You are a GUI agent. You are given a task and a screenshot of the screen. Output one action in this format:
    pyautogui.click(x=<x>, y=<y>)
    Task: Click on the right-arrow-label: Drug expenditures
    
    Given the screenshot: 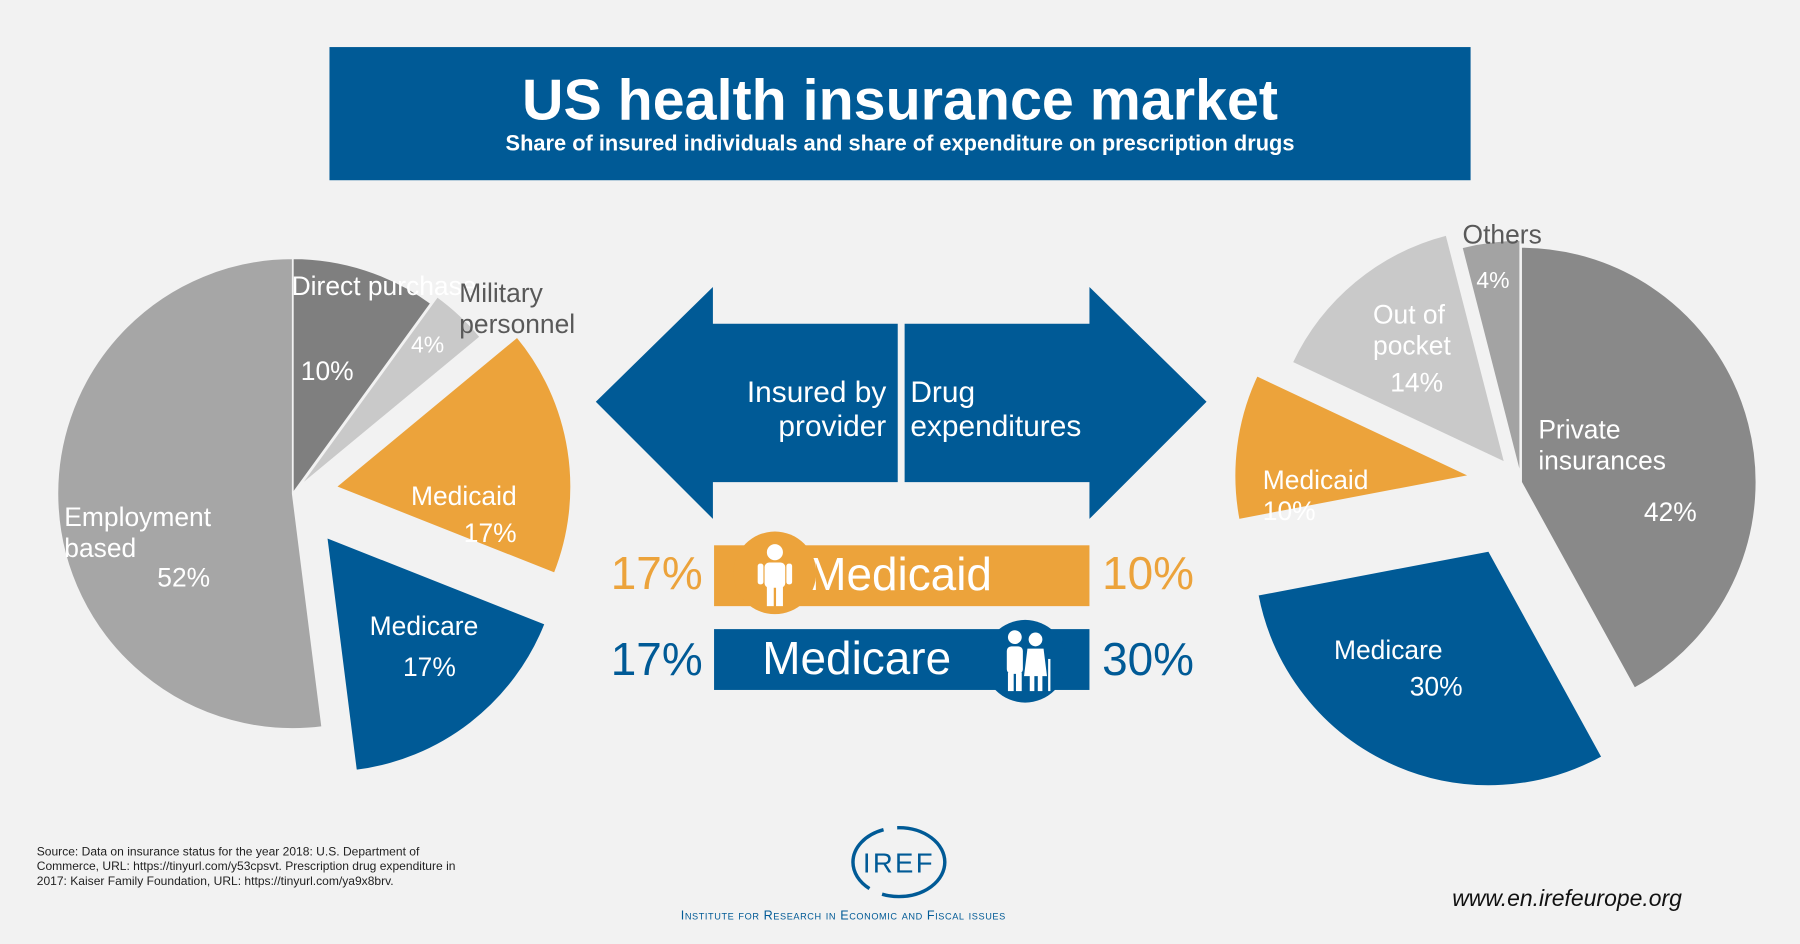 What is the action you would take?
    pyautogui.click(x=996, y=409)
    